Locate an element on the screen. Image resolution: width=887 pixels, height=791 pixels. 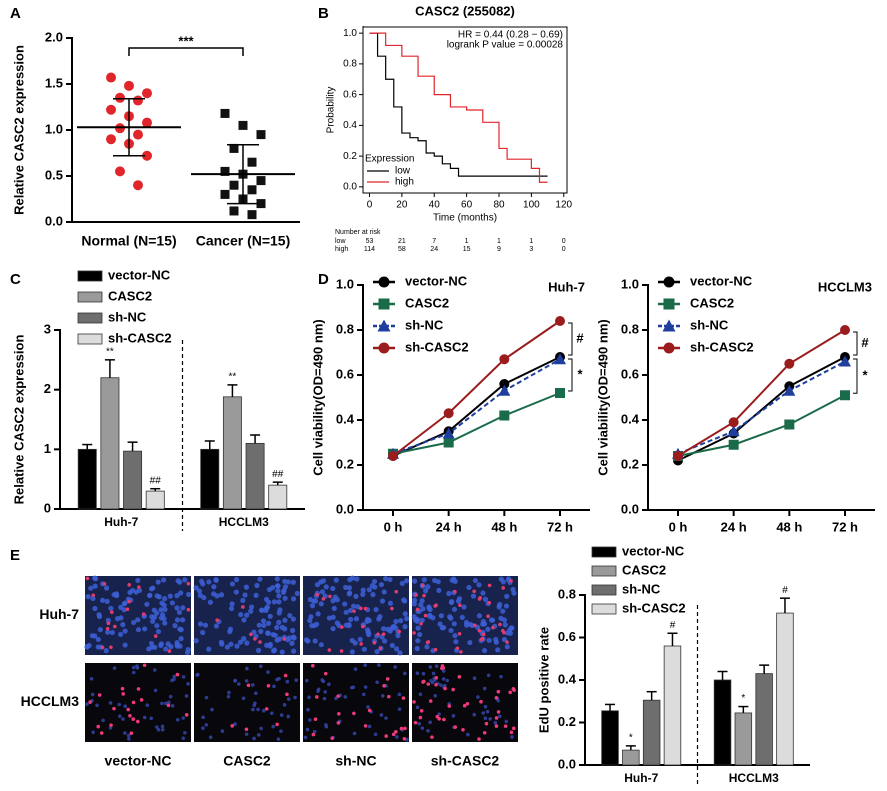
y-tick-label: 1.0 is located at coordinates (630, 283).